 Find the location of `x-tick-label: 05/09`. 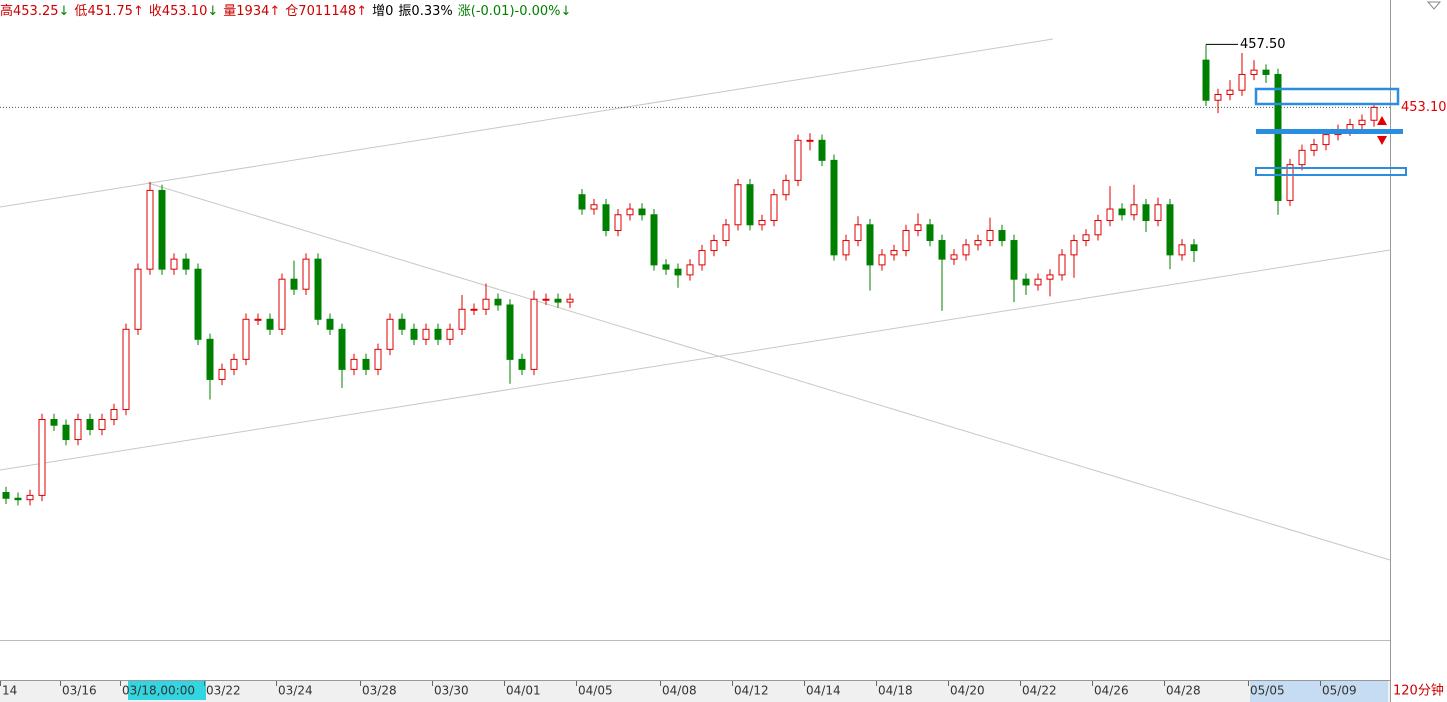

x-tick-label: 05/09 is located at coordinates (1339, 691).